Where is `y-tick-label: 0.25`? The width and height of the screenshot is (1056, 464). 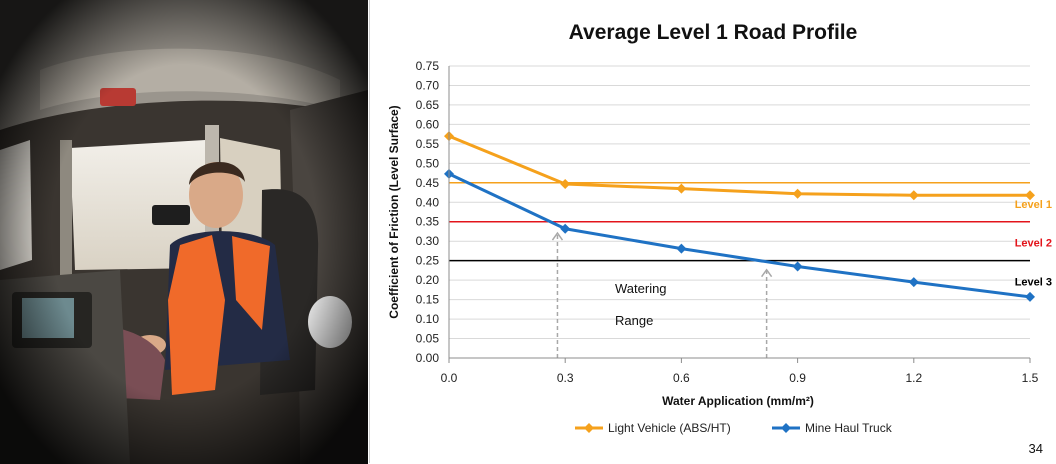
y-tick-label: 0.25 is located at coordinates (428, 261).